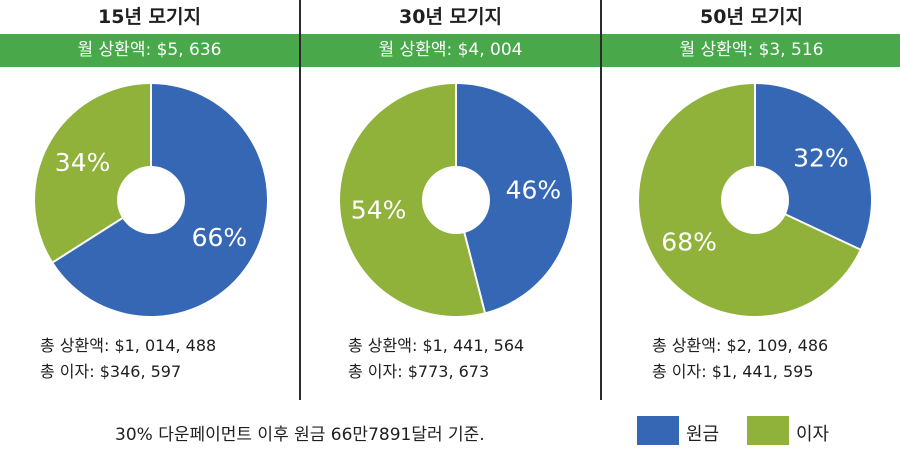 The width and height of the screenshot is (900, 453). What do you see at coordinates (703, 434) in the screenshot?
I see `legend-label-principal: 원금` at bounding box center [703, 434].